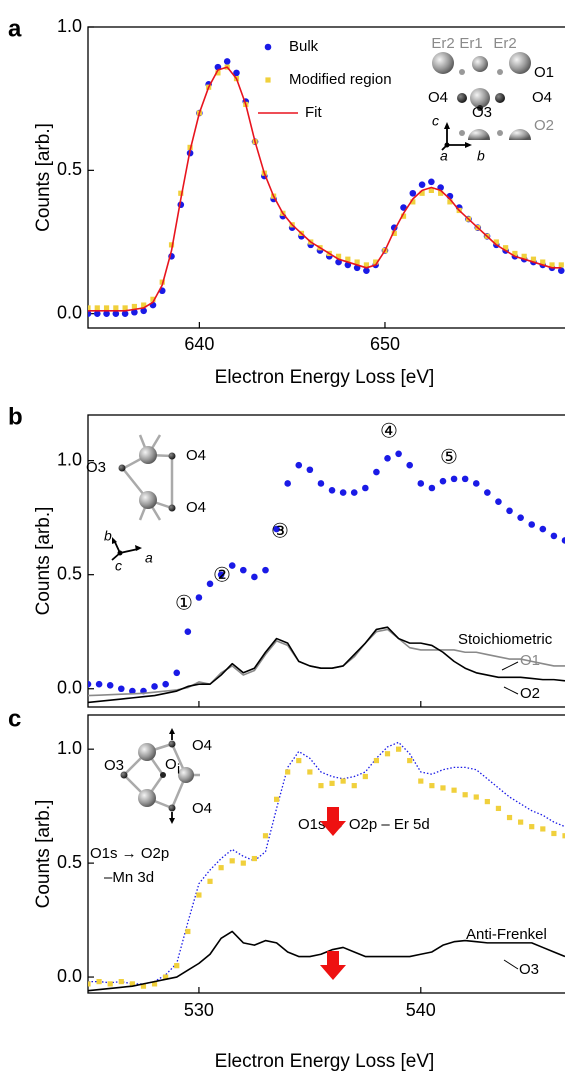 The height and width of the screenshot is (1075, 565). I want to click on legend-label: Modified region, so click(340, 79).